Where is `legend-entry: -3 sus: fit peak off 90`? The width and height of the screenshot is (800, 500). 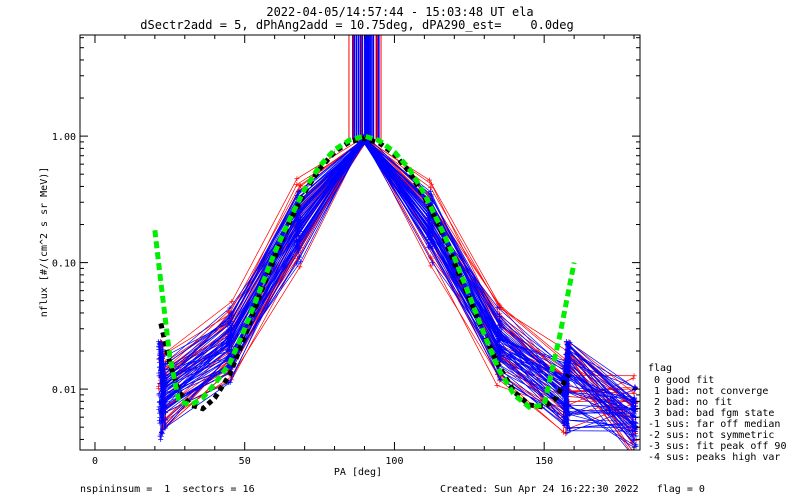
legend-entry: -3 sus: fit peak off 90 is located at coordinates (717, 446).